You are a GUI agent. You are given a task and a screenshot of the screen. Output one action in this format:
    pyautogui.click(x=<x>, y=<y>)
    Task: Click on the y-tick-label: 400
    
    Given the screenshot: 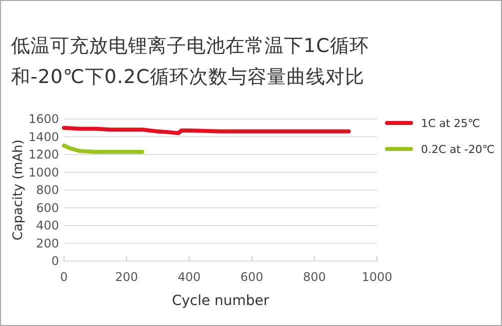 What is the action you would take?
    pyautogui.click(x=47, y=225)
    